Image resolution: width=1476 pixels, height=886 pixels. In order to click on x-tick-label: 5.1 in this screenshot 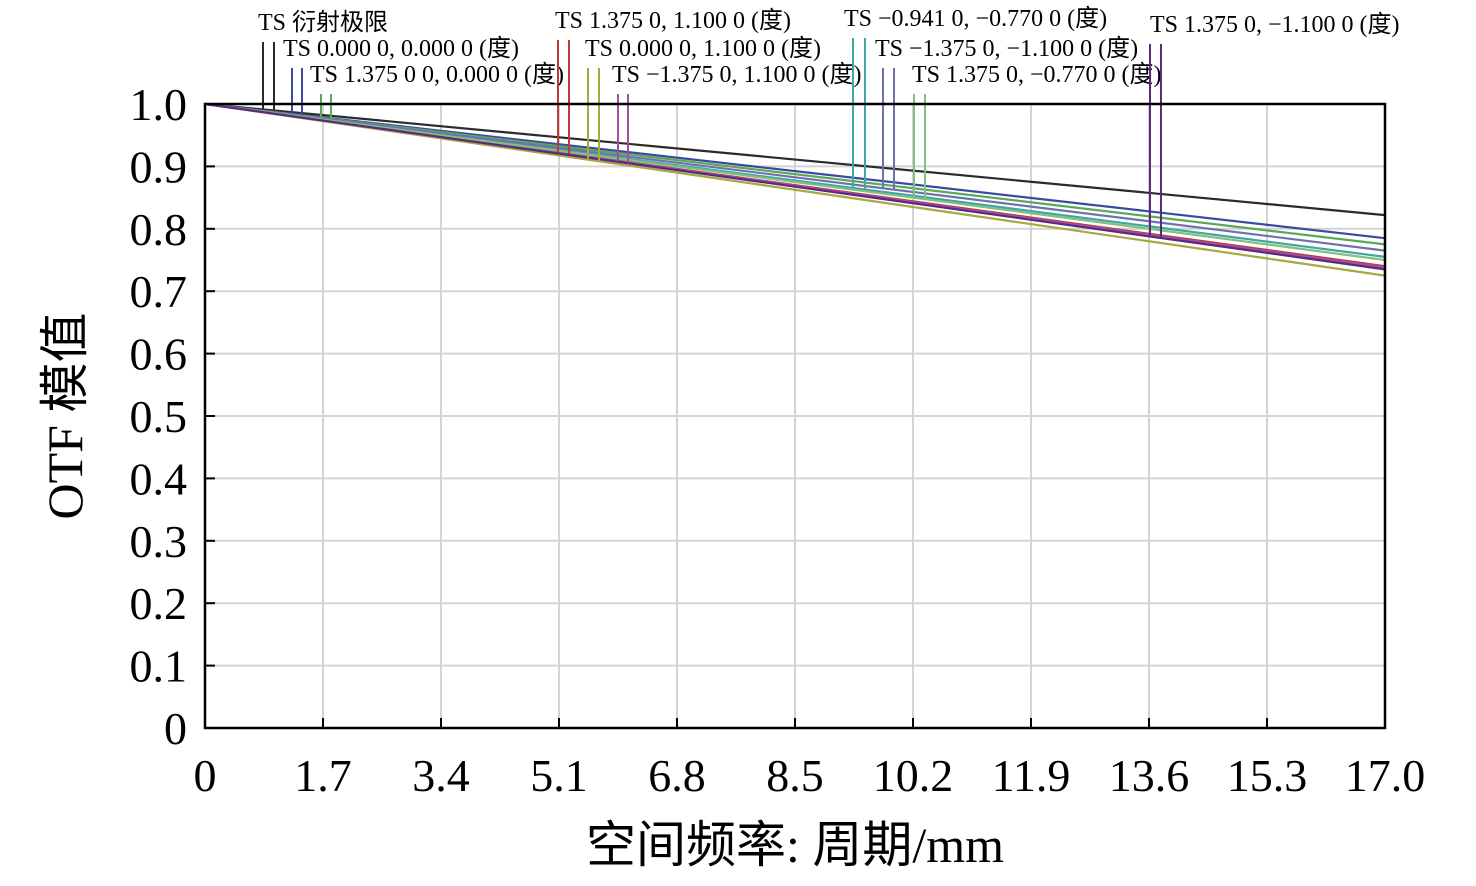, I will do `click(559, 775)`.